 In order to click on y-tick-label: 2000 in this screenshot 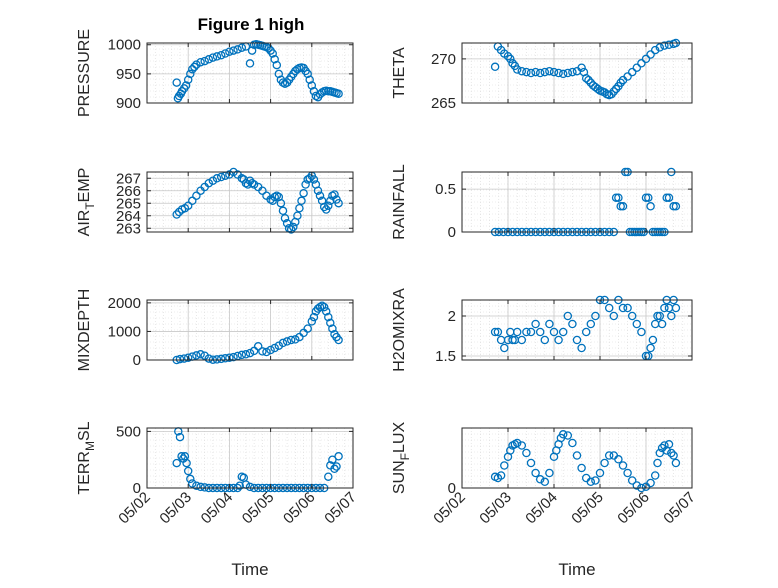, I will do `click(124, 303)`.